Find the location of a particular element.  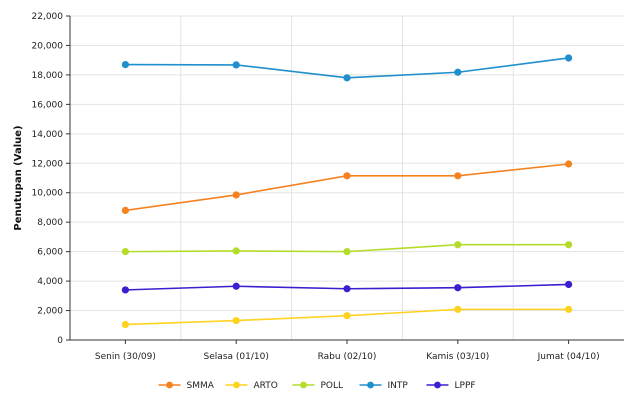

series-arto is located at coordinates (347, 317).